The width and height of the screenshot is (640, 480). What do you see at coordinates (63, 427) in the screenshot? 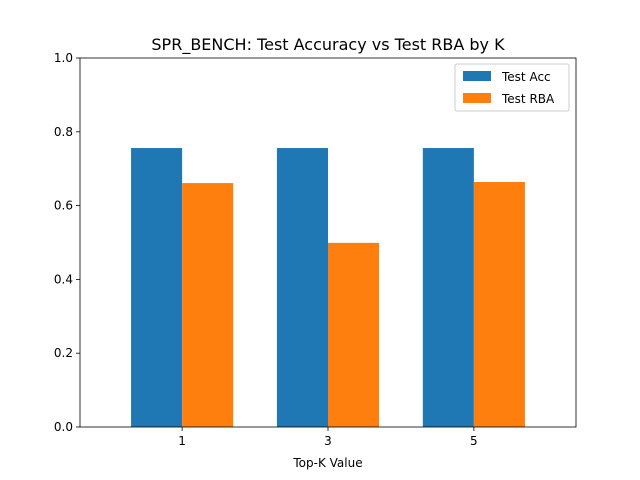
I see `y-tick-label: 0.0` at bounding box center [63, 427].